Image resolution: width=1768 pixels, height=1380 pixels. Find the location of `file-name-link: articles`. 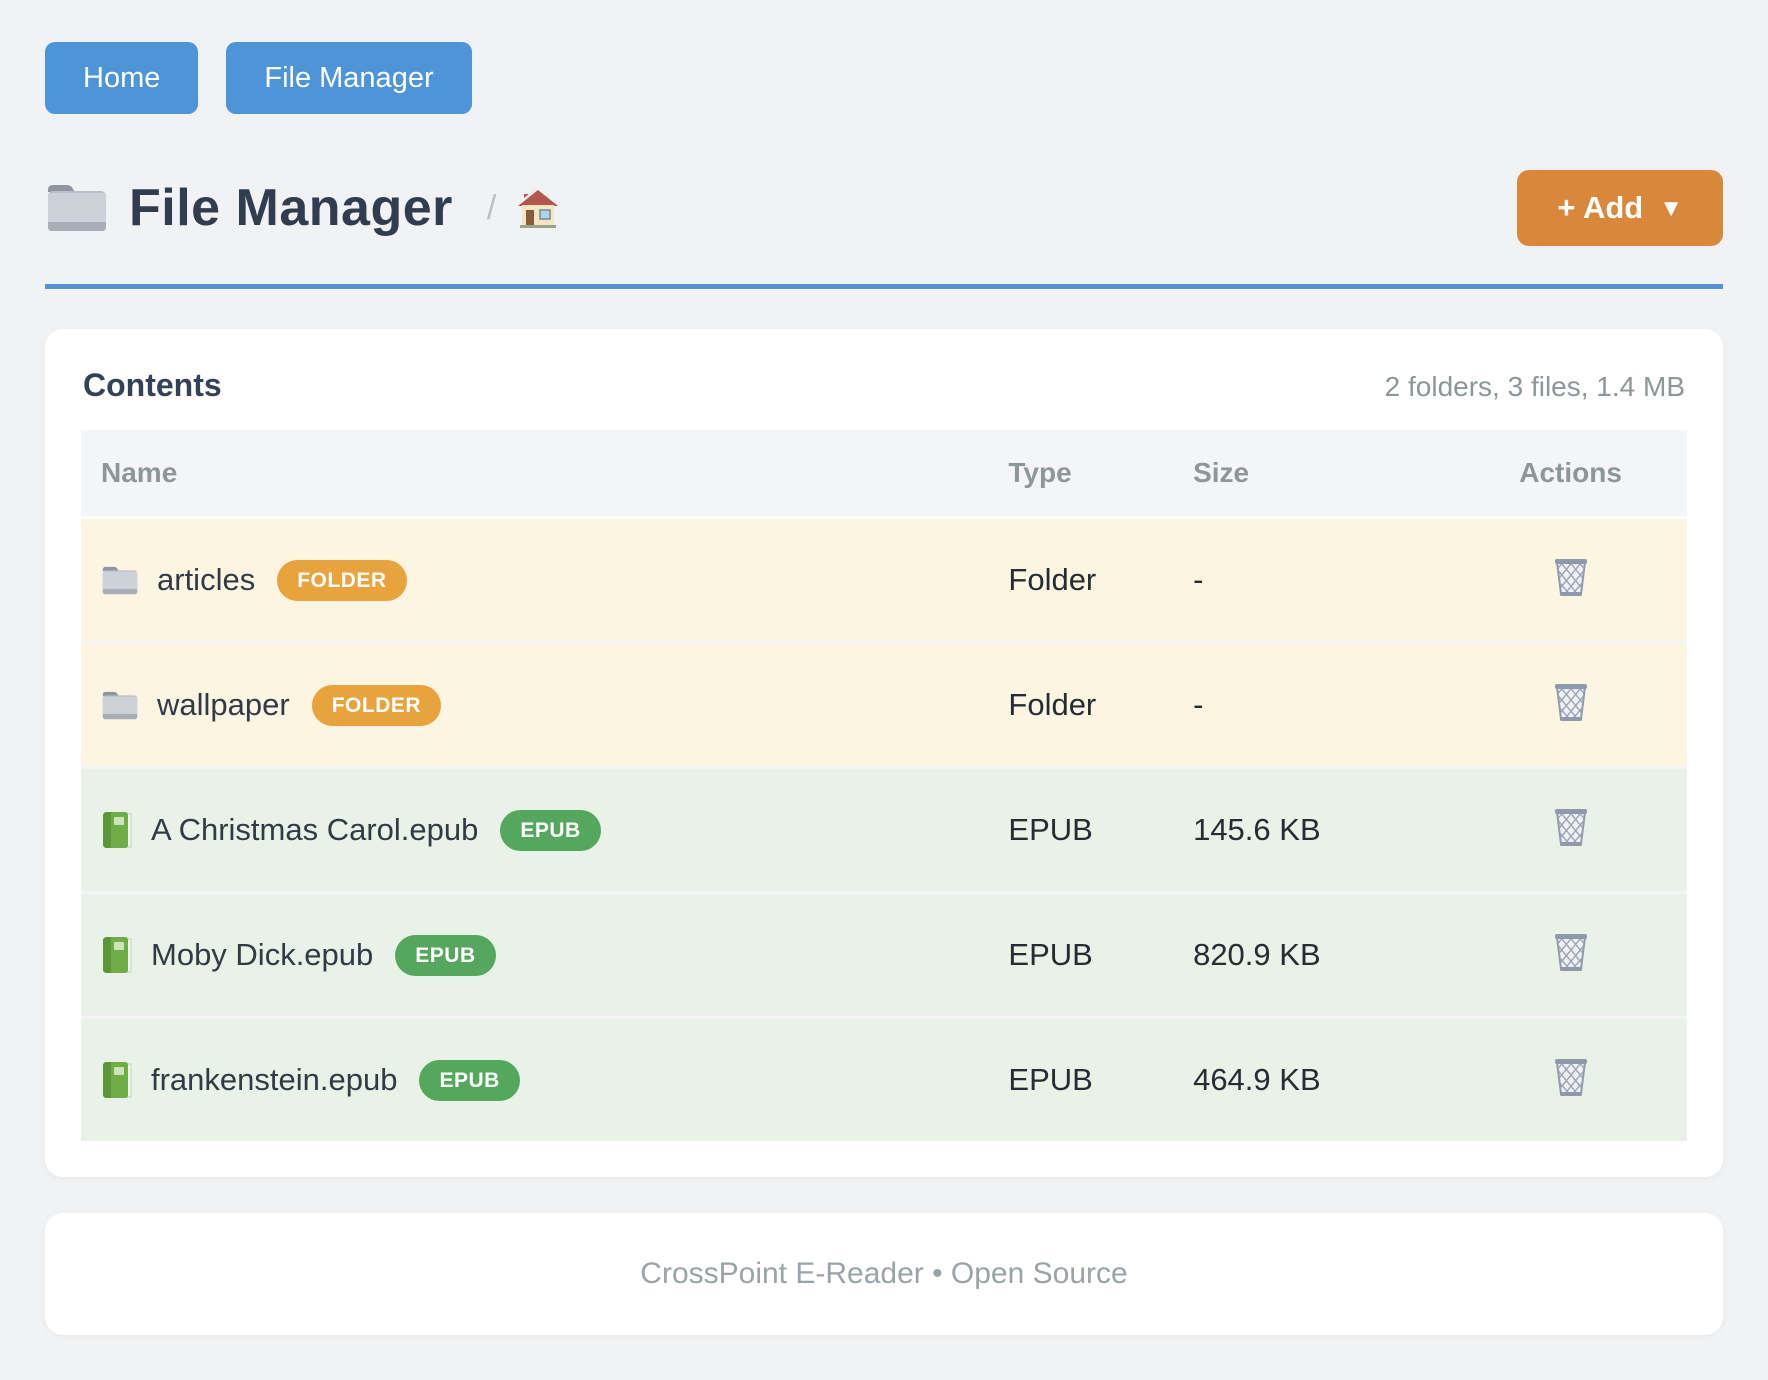

file-name-link: articles is located at coordinates (206, 579).